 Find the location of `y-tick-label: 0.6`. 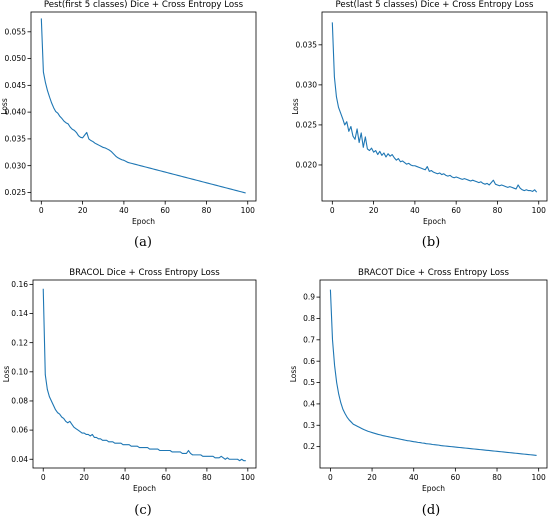

y-tick-label: 0.6 is located at coordinates (309, 361).